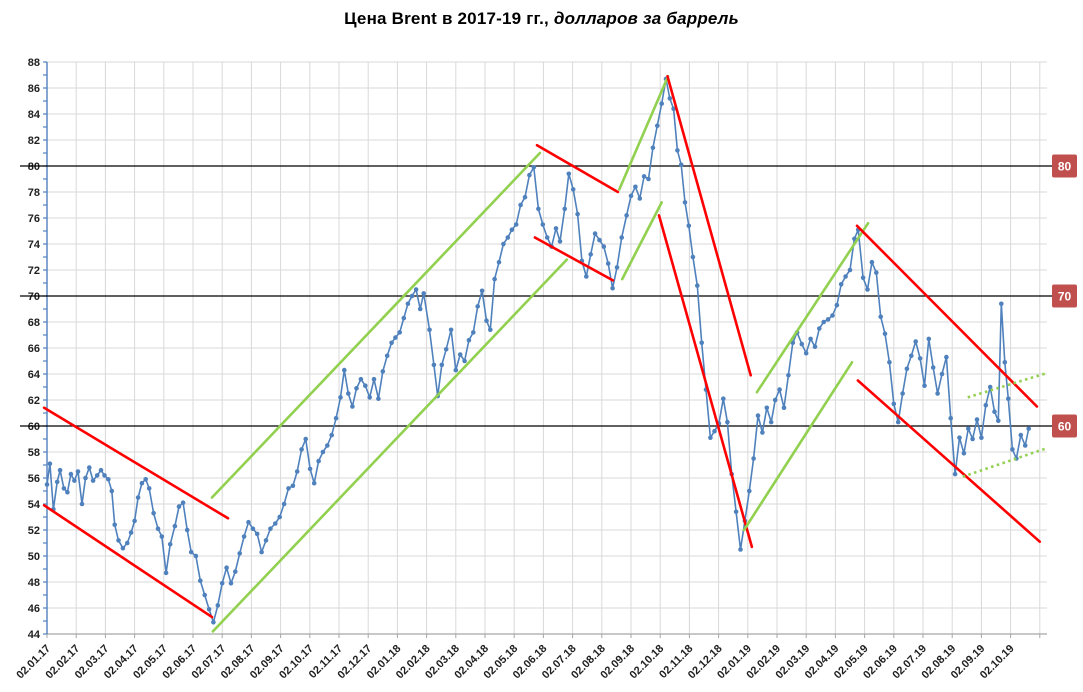 This screenshot has height=692, width=1083. What do you see at coordinates (34, 141) in the screenshot?
I see `y-axis-label: 82` at bounding box center [34, 141].